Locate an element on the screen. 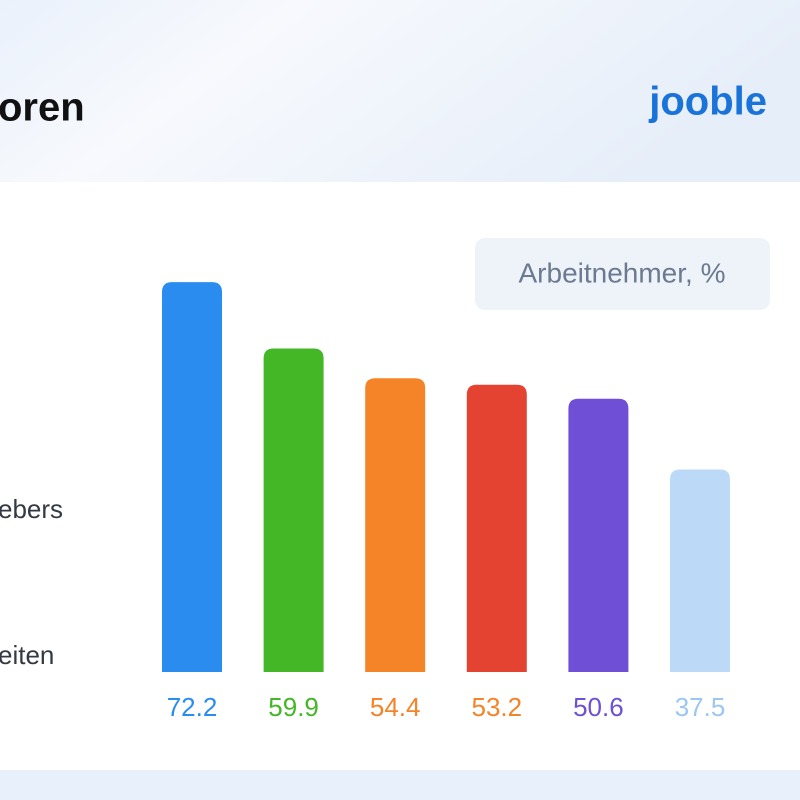  value-label: 54.4 is located at coordinates (395, 707).